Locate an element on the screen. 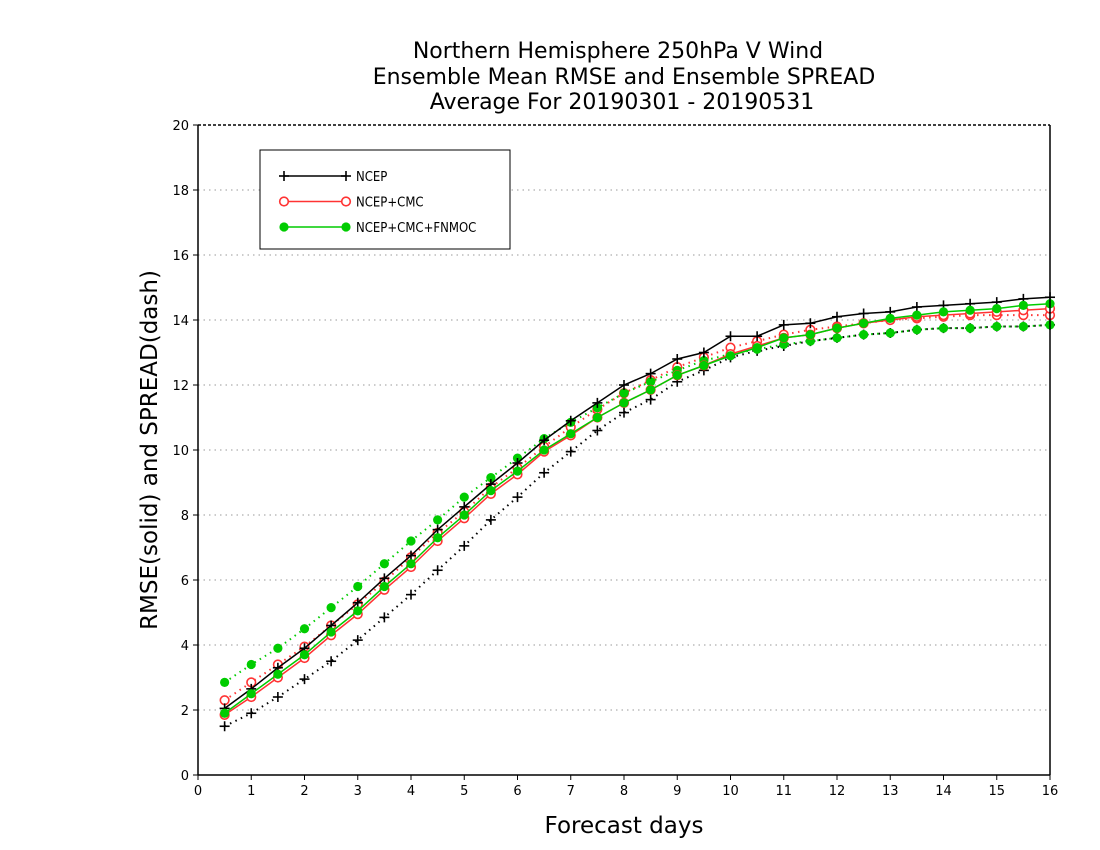 The image size is (1100, 850). chart-title-line-2: Ensemble Mean RMSE and Ensemble SPREAD is located at coordinates (624, 77).